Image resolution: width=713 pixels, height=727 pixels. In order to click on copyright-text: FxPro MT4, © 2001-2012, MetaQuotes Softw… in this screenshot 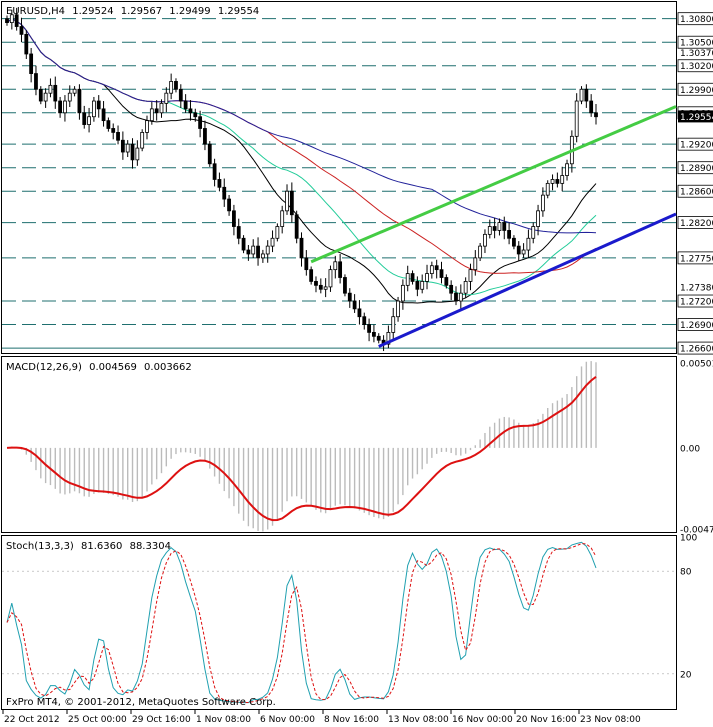, I will do `click(141, 702)`.